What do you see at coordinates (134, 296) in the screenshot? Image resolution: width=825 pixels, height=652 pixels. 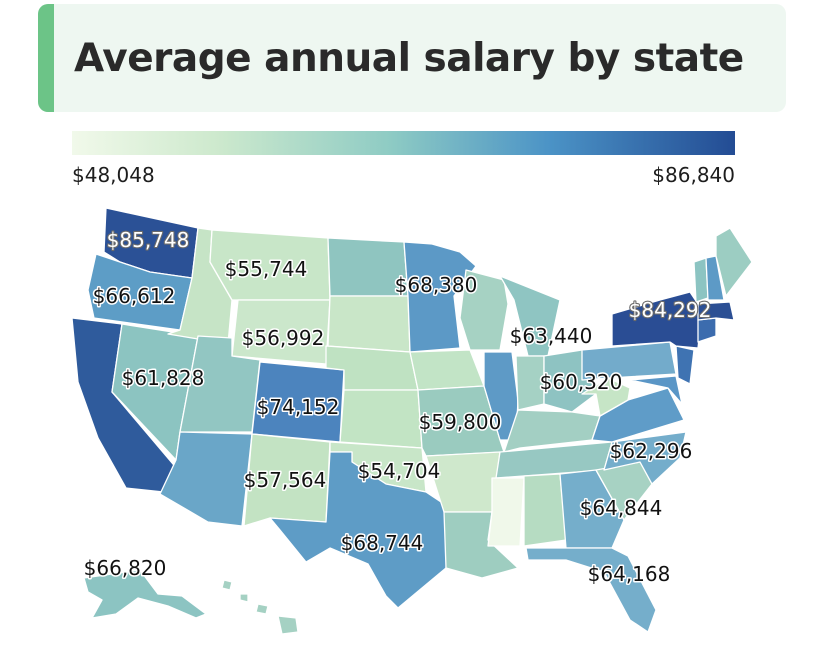 I see `label-oregon: $66,612` at bounding box center [134, 296].